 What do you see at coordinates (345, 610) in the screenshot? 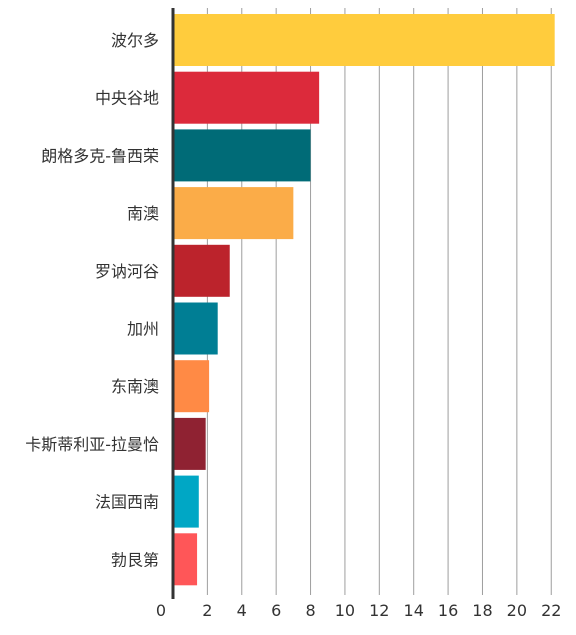
I see `x-tick-label: 10` at bounding box center [345, 610].